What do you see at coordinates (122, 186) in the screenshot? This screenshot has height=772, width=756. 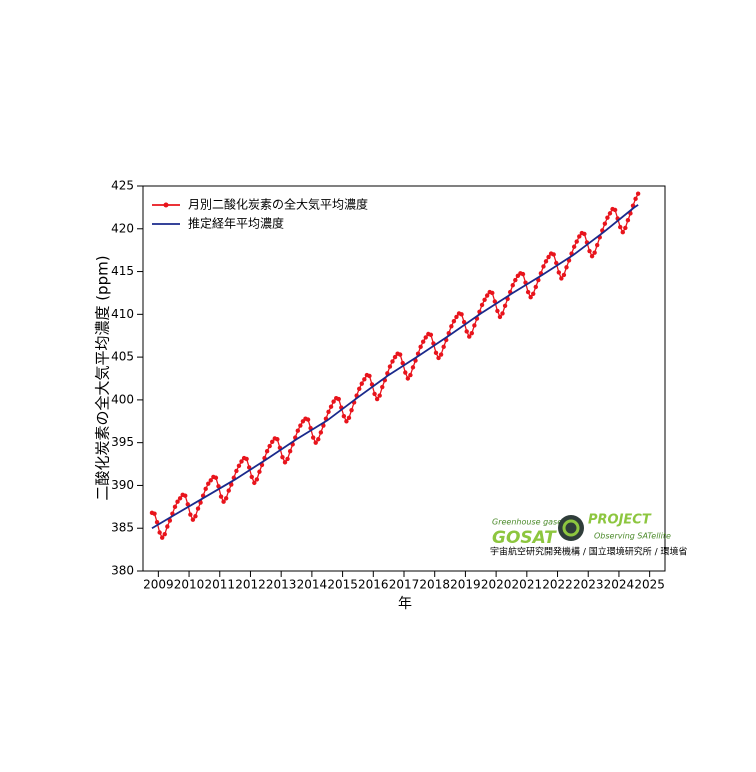 I see `y-tick-label: 425` at bounding box center [122, 186].